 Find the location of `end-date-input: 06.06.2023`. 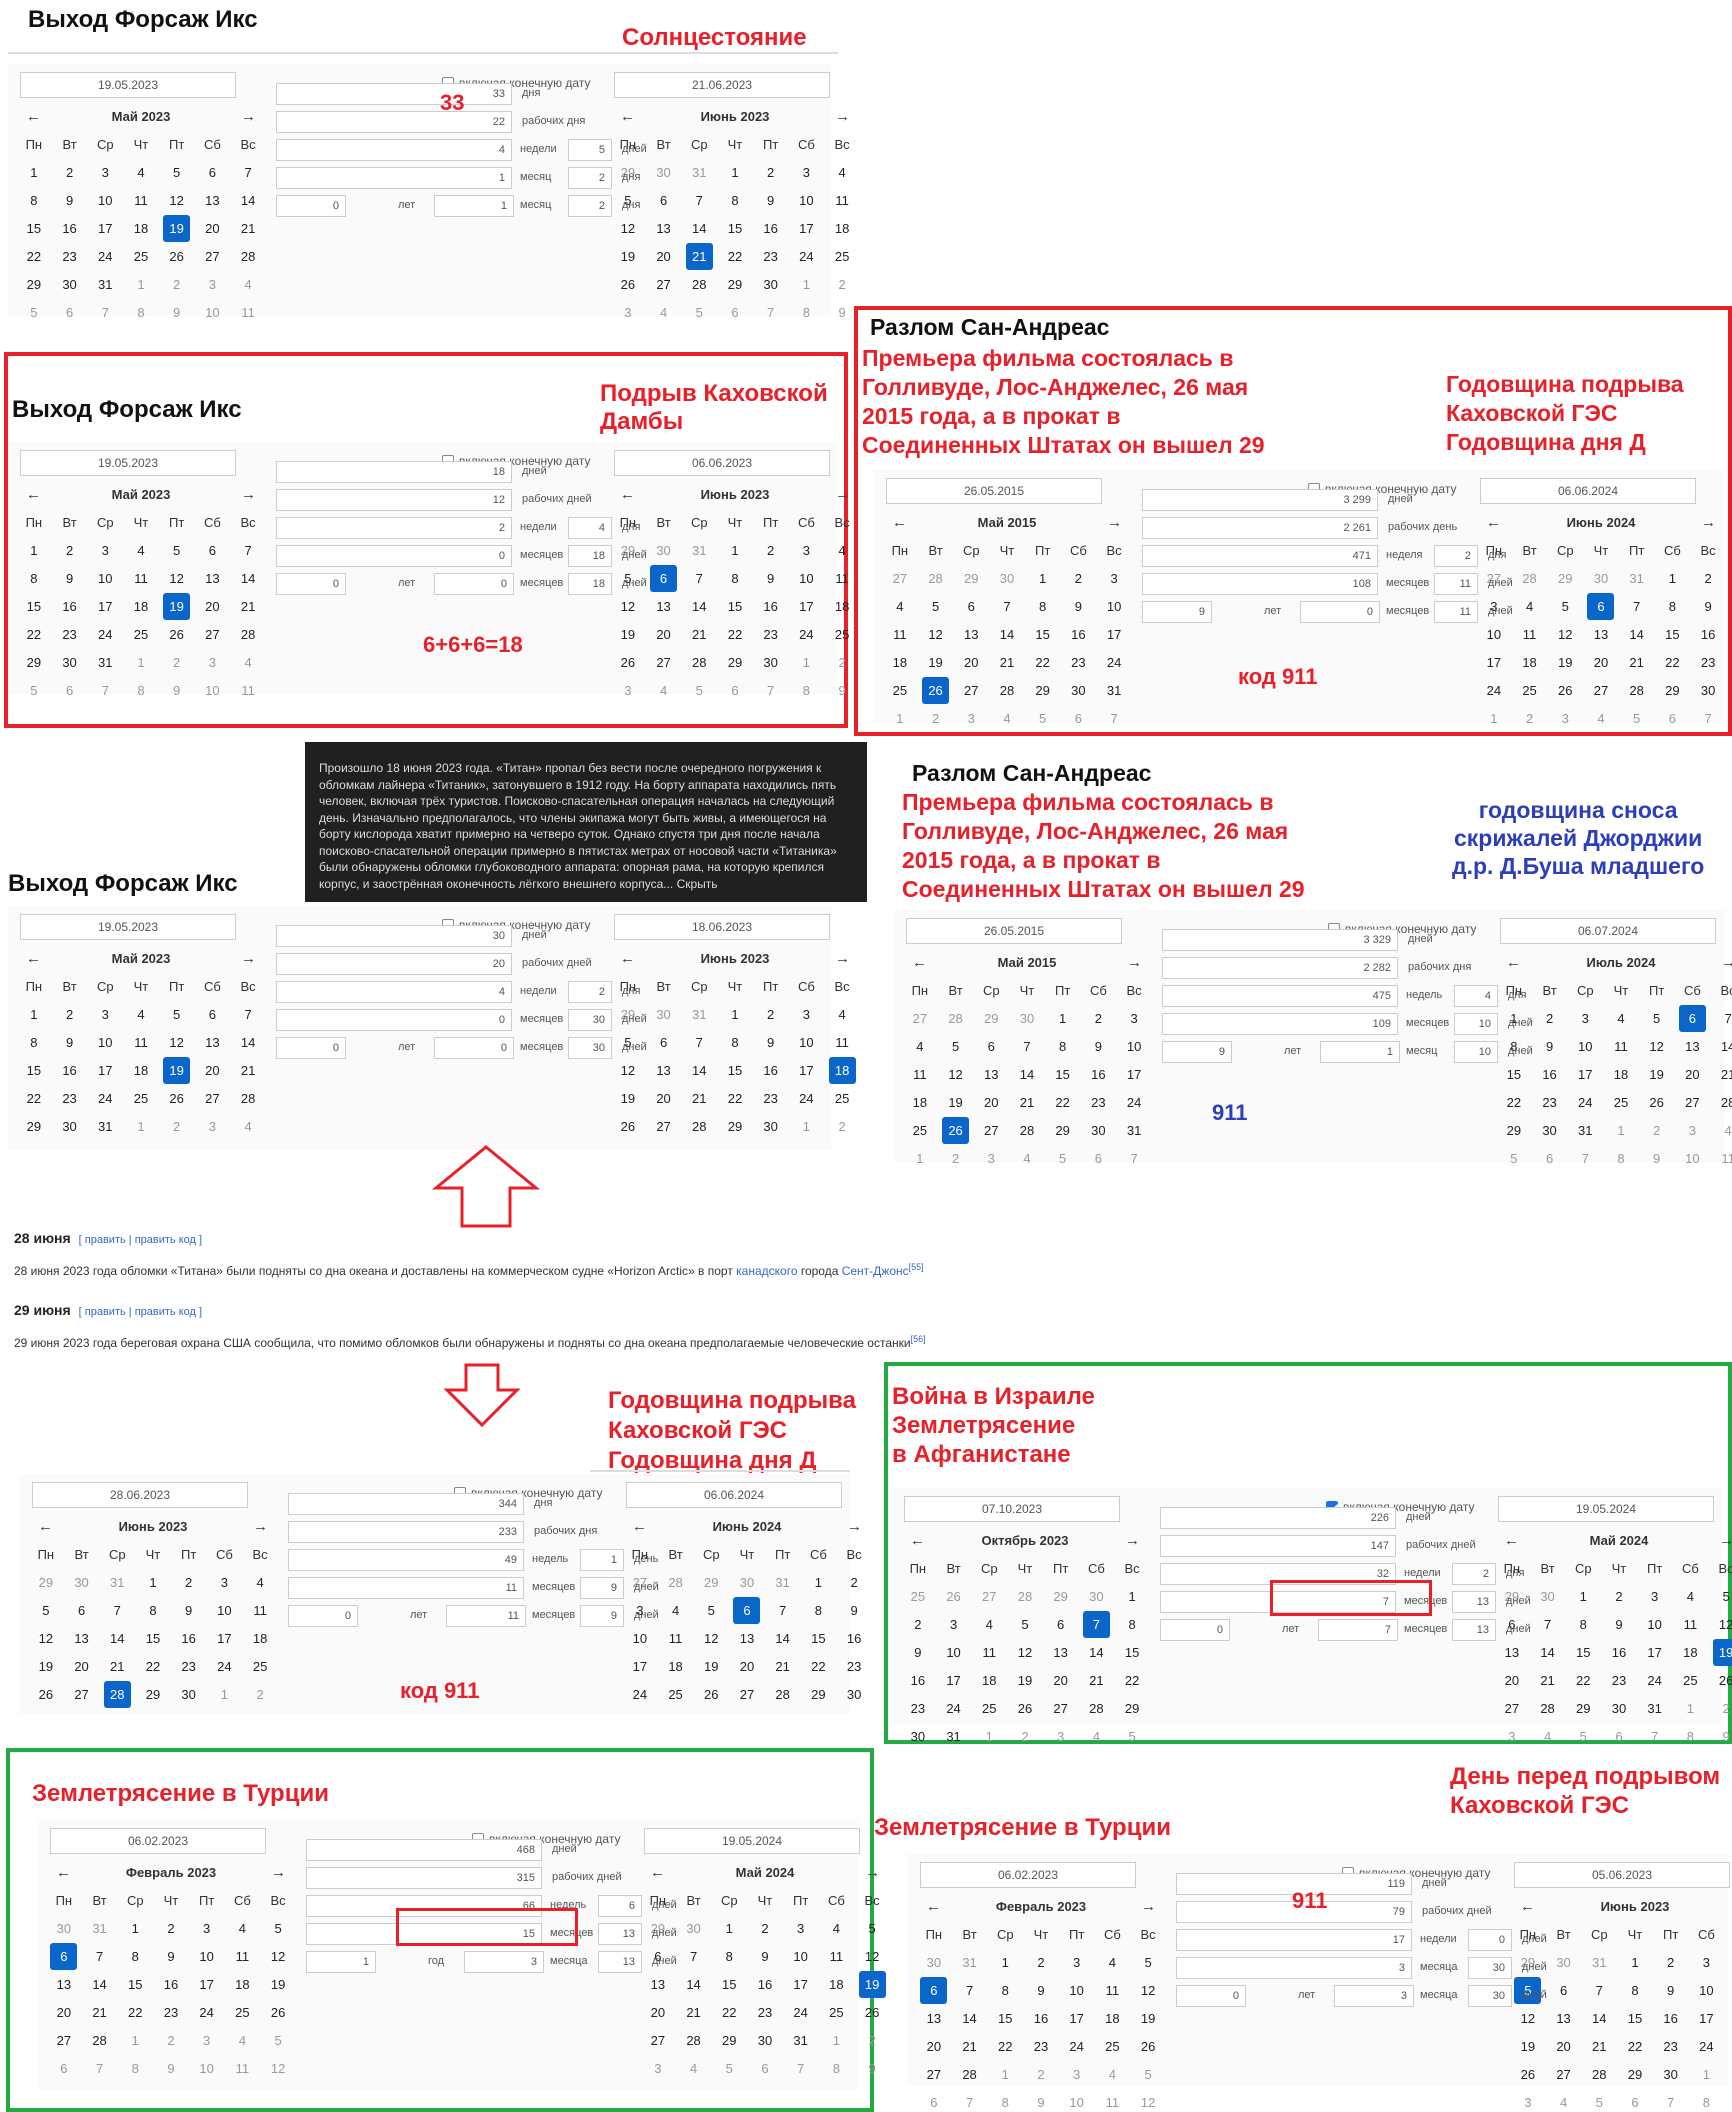

end-date-input: 06.06.2023 is located at coordinates (722, 463).